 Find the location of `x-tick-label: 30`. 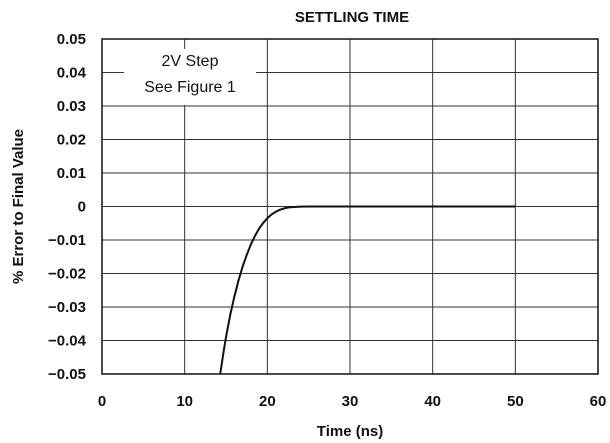

x-tick-label: 30 is located at coordinates (350, 401).